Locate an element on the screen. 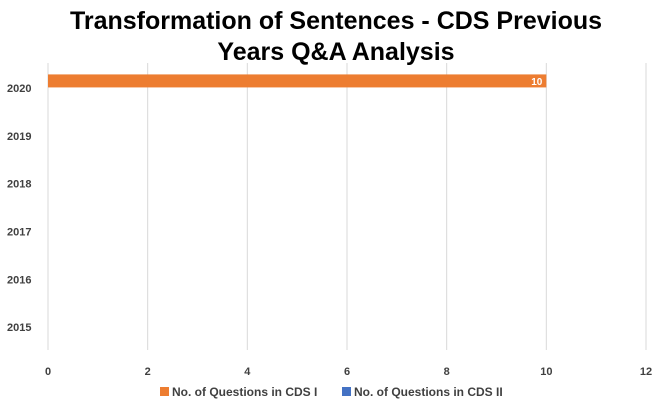 This screenshot has width=672, height=412. legend-label-series-1: No. of Questions in CDS I is located at coordinates (244, 392).